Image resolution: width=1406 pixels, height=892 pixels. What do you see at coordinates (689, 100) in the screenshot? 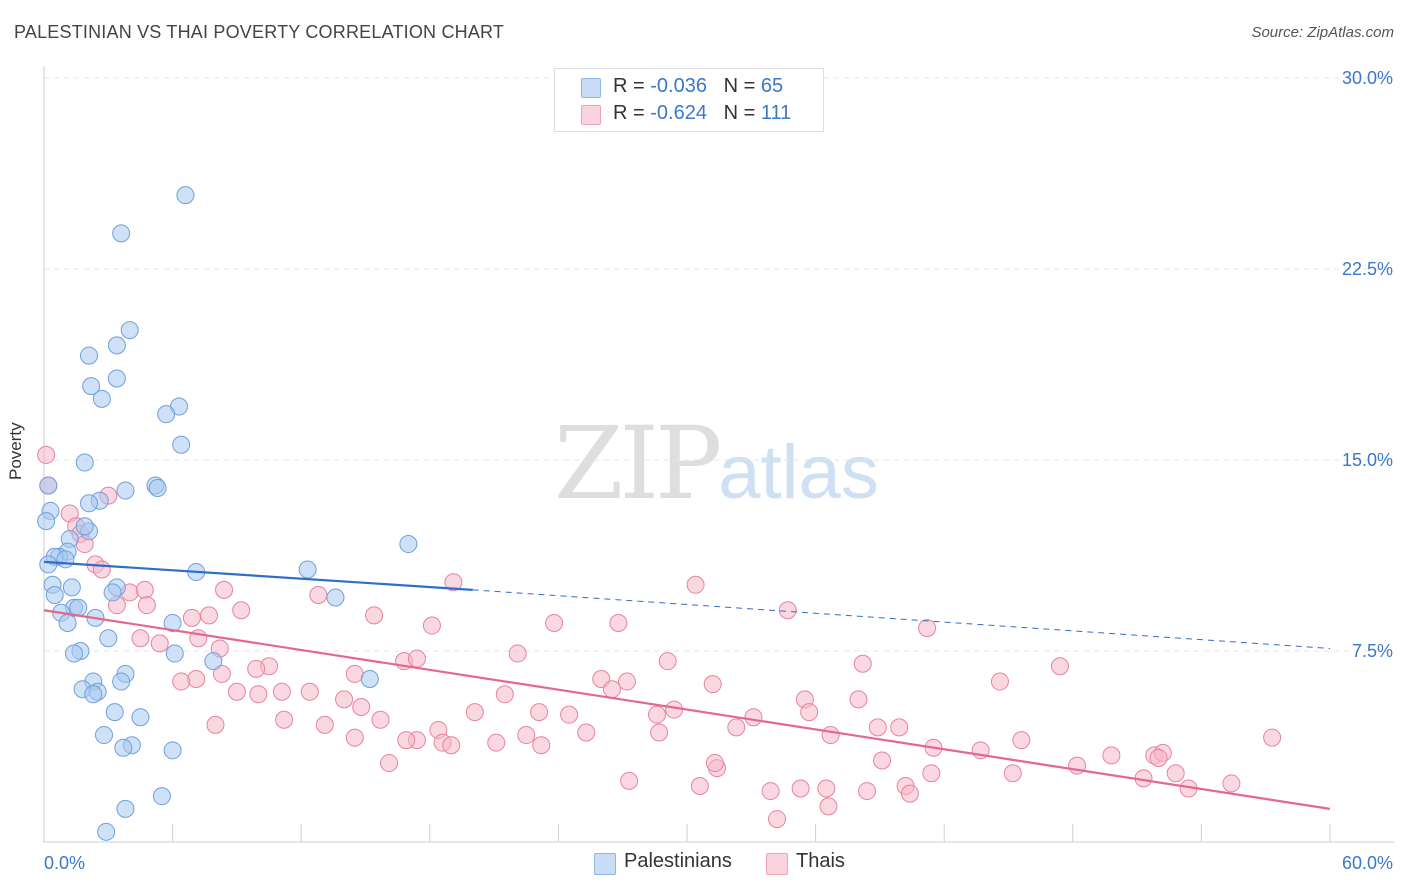
I see `correlation-legend: R = -0.036 N = 65 R = -0.624 N = 111` at bounding box center [689, 100].